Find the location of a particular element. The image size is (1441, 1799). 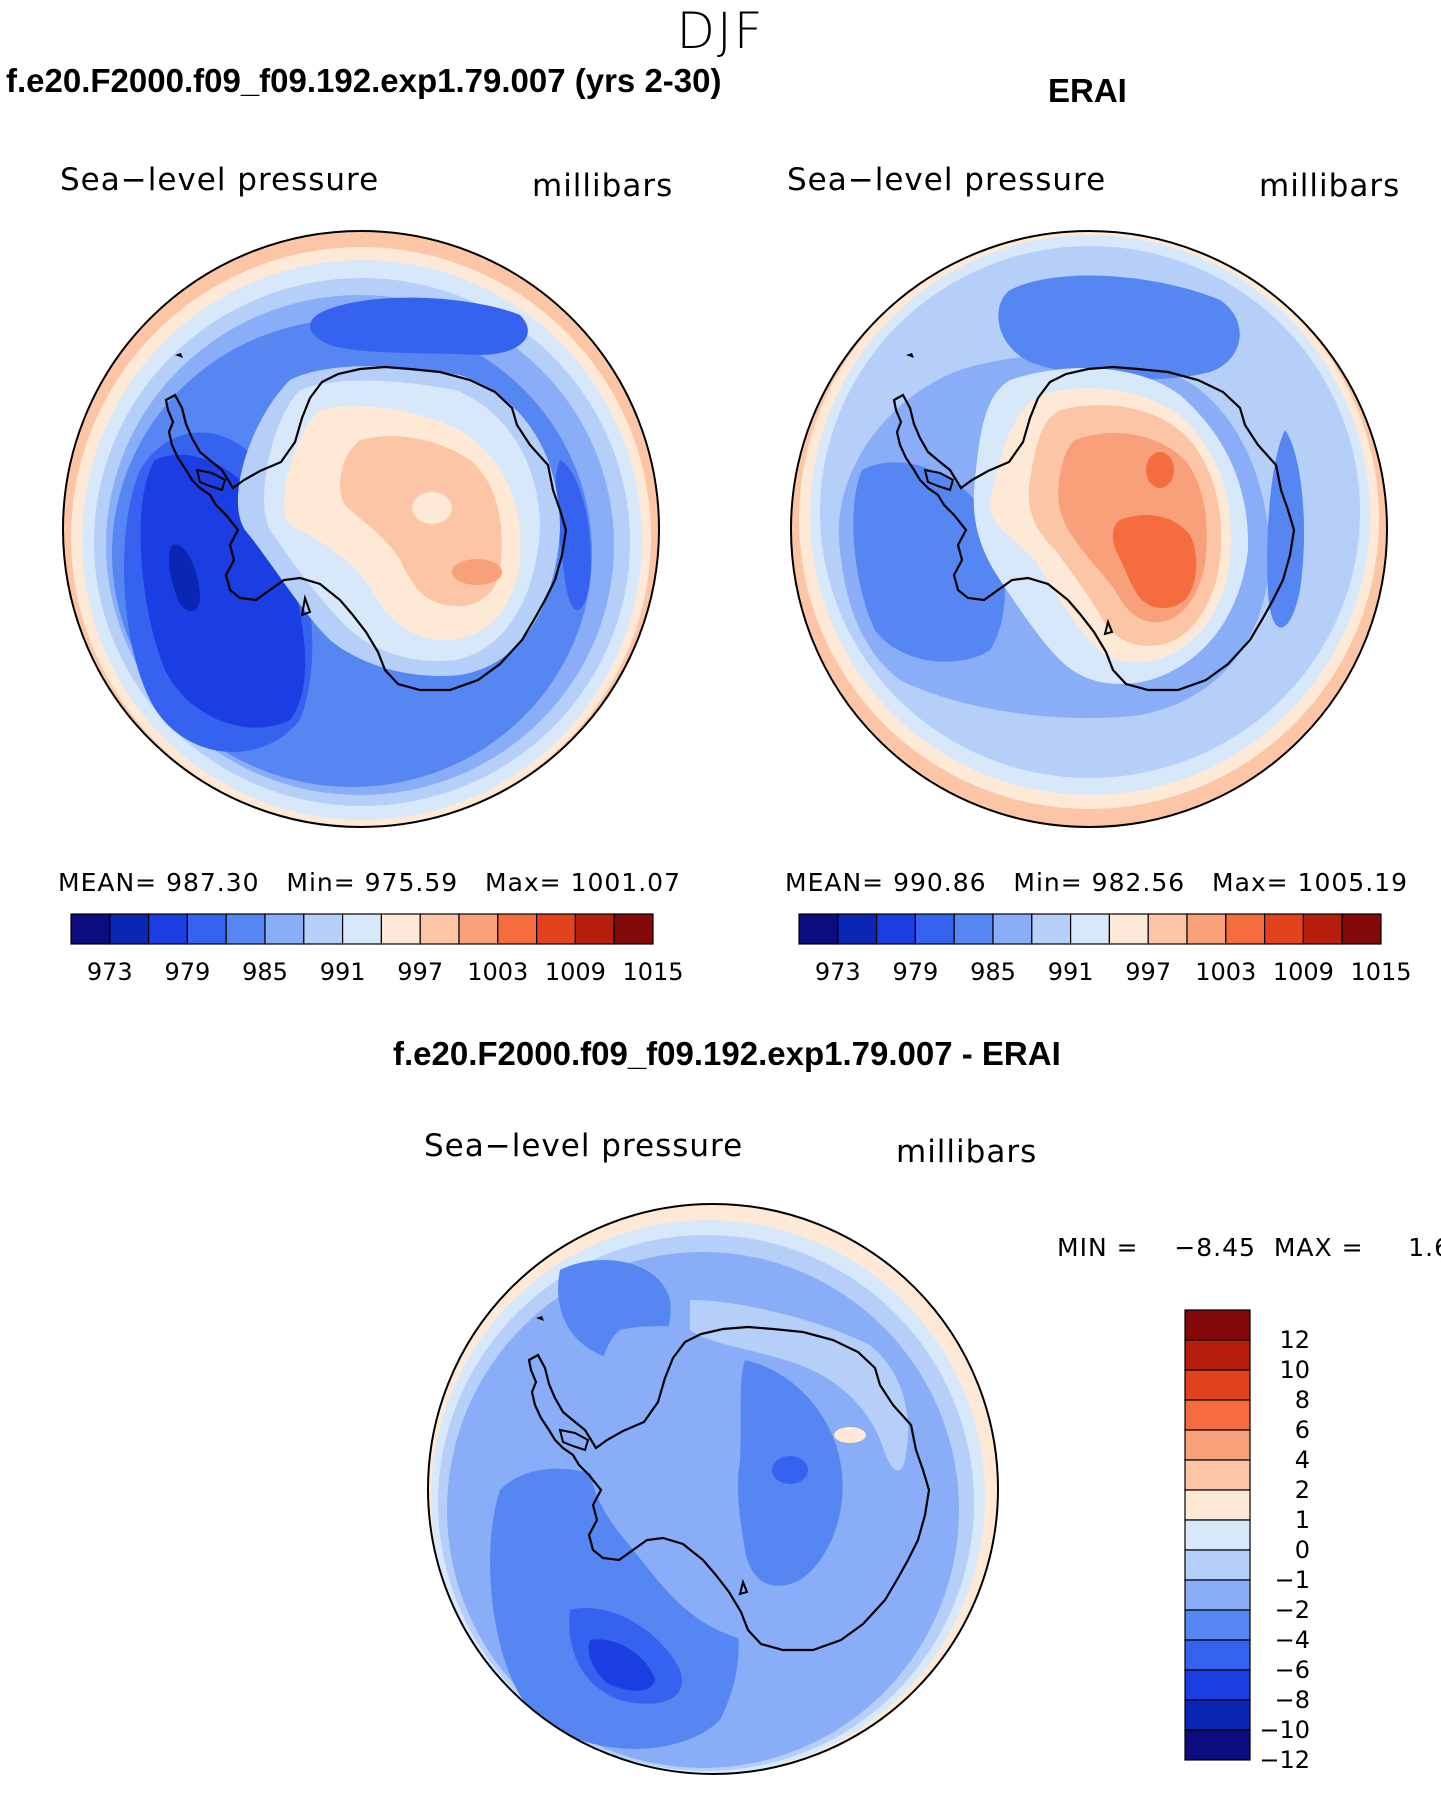

diff-units-label: millibars is located at coordinates (967, 1152).